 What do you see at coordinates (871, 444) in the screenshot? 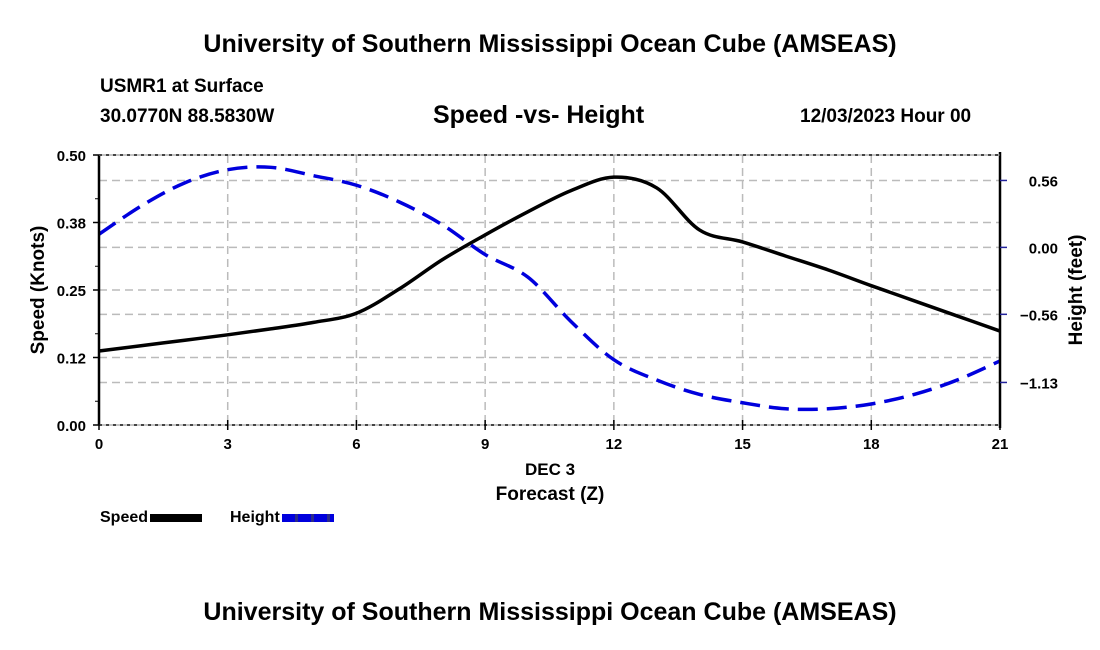
I see `x-tick-label: 18` at bounding box center [871, 444].